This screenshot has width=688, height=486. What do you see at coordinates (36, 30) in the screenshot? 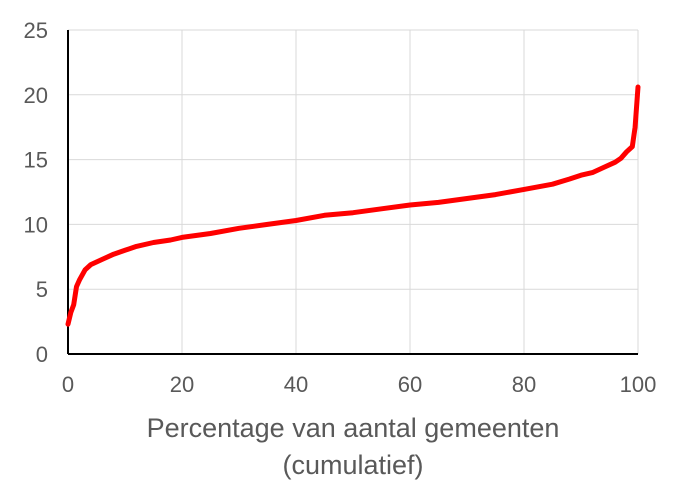
I see `y-tick-label-25: 25` at bounding box center [36, 30].